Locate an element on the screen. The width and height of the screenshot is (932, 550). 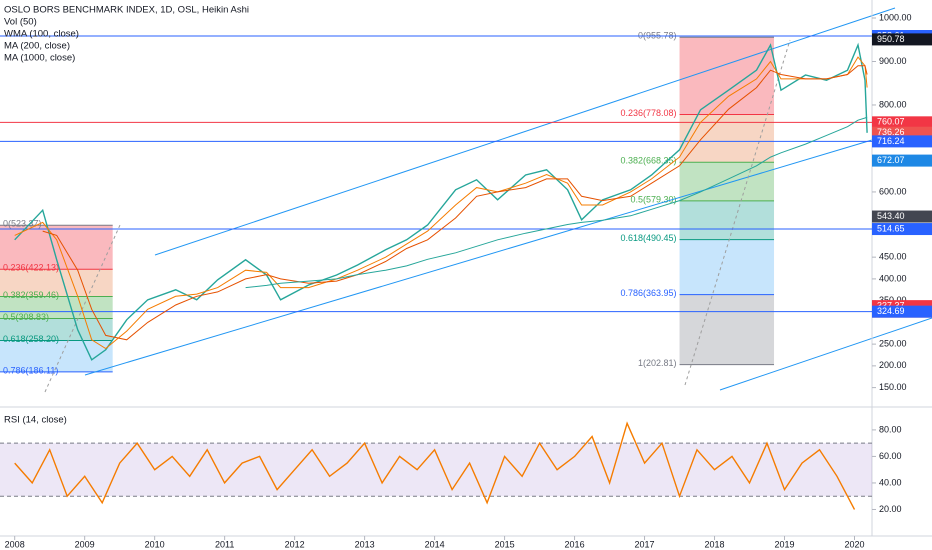
x-tick-label: 2013 is located at coordinates (365, 544).